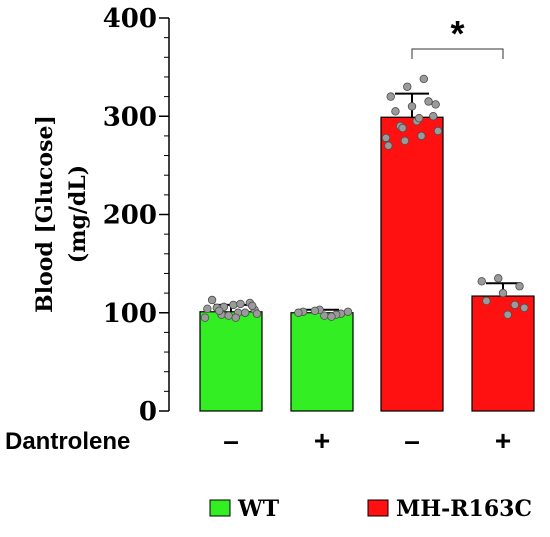 This screenshot has height=537, width=550. What do you see at coordinates (231, 440) in the screenshot?
I see `treatment-sign-1: –` at bounding box center [231, 440].